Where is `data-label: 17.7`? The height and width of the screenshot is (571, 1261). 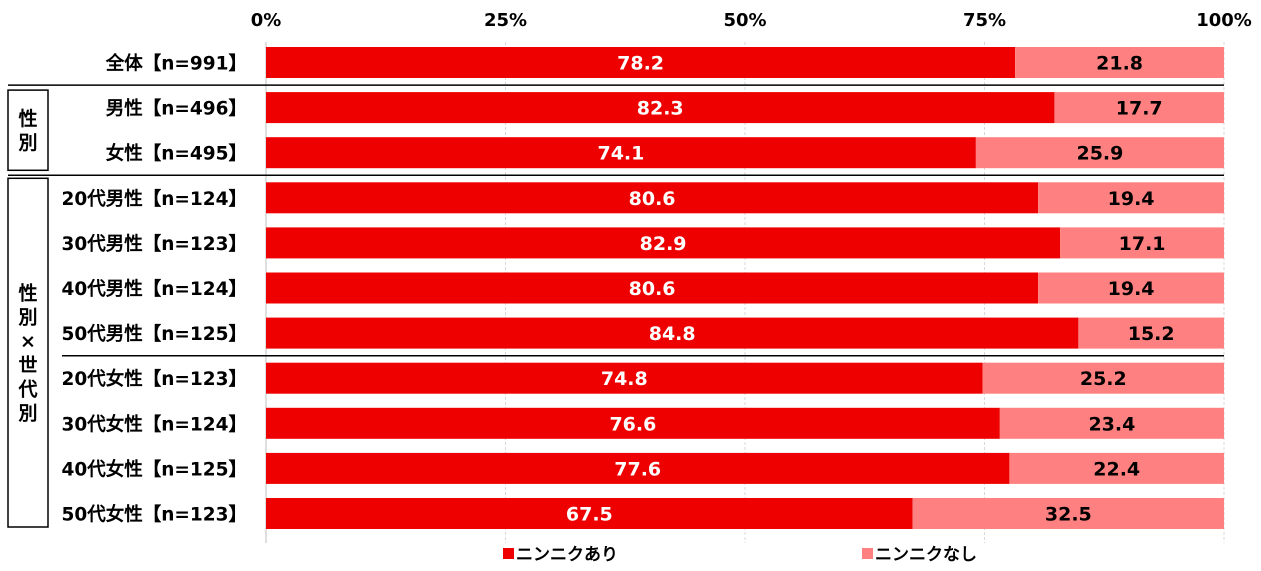 data-label: 17.7 is located at coordinates (1139, 109).